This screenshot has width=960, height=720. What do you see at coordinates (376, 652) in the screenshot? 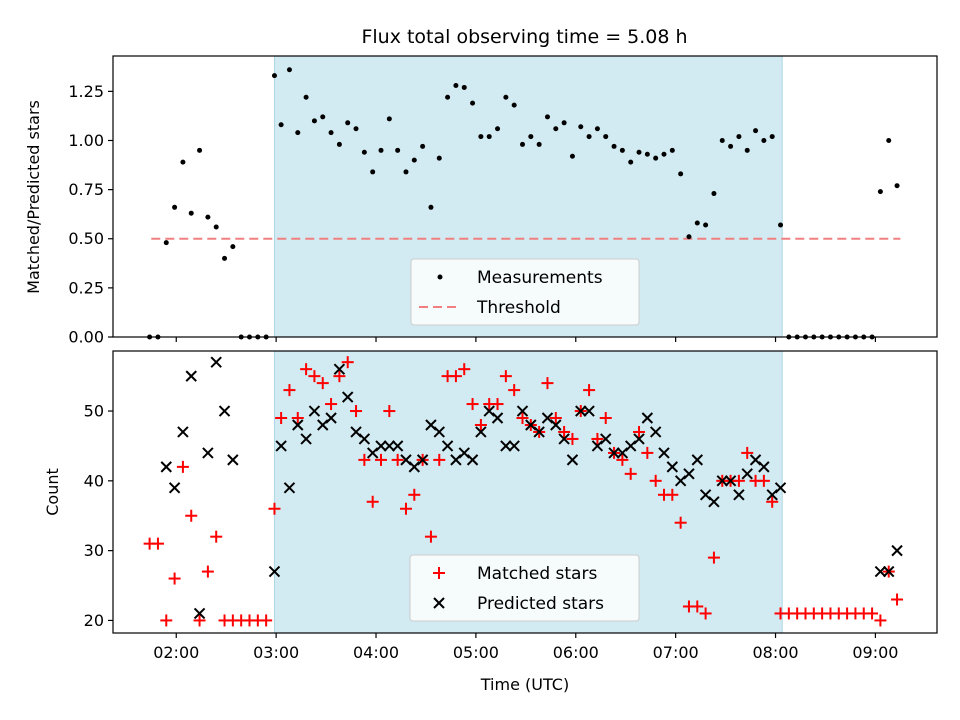
I see `x-tick-label: 04:00` at bounding box center [376, 652].